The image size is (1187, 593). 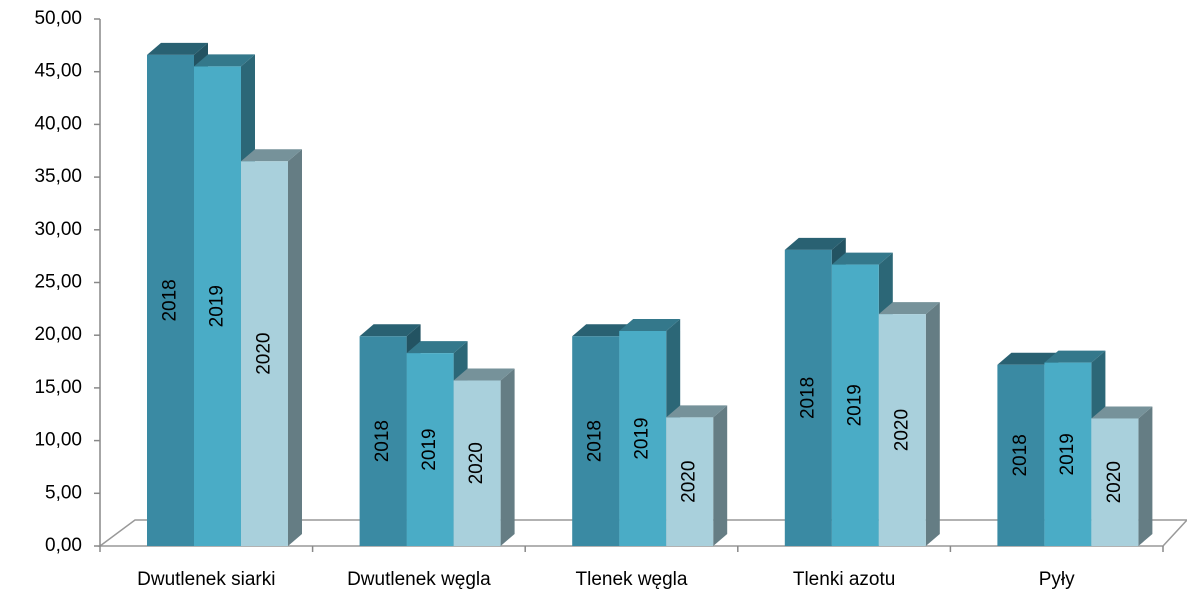 What do you see at coordinates (206, 579) in the screenshot?
I see `x-tick-label: Dwutlenek siarki` at bounding box center [206, 579].